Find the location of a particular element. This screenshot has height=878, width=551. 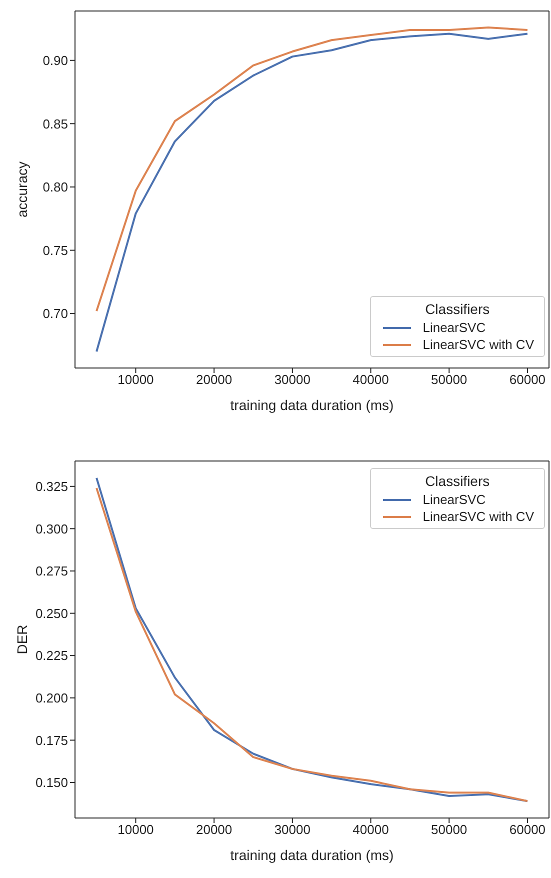

y-axis-title: accuracy is located at coordinates (22, 189).